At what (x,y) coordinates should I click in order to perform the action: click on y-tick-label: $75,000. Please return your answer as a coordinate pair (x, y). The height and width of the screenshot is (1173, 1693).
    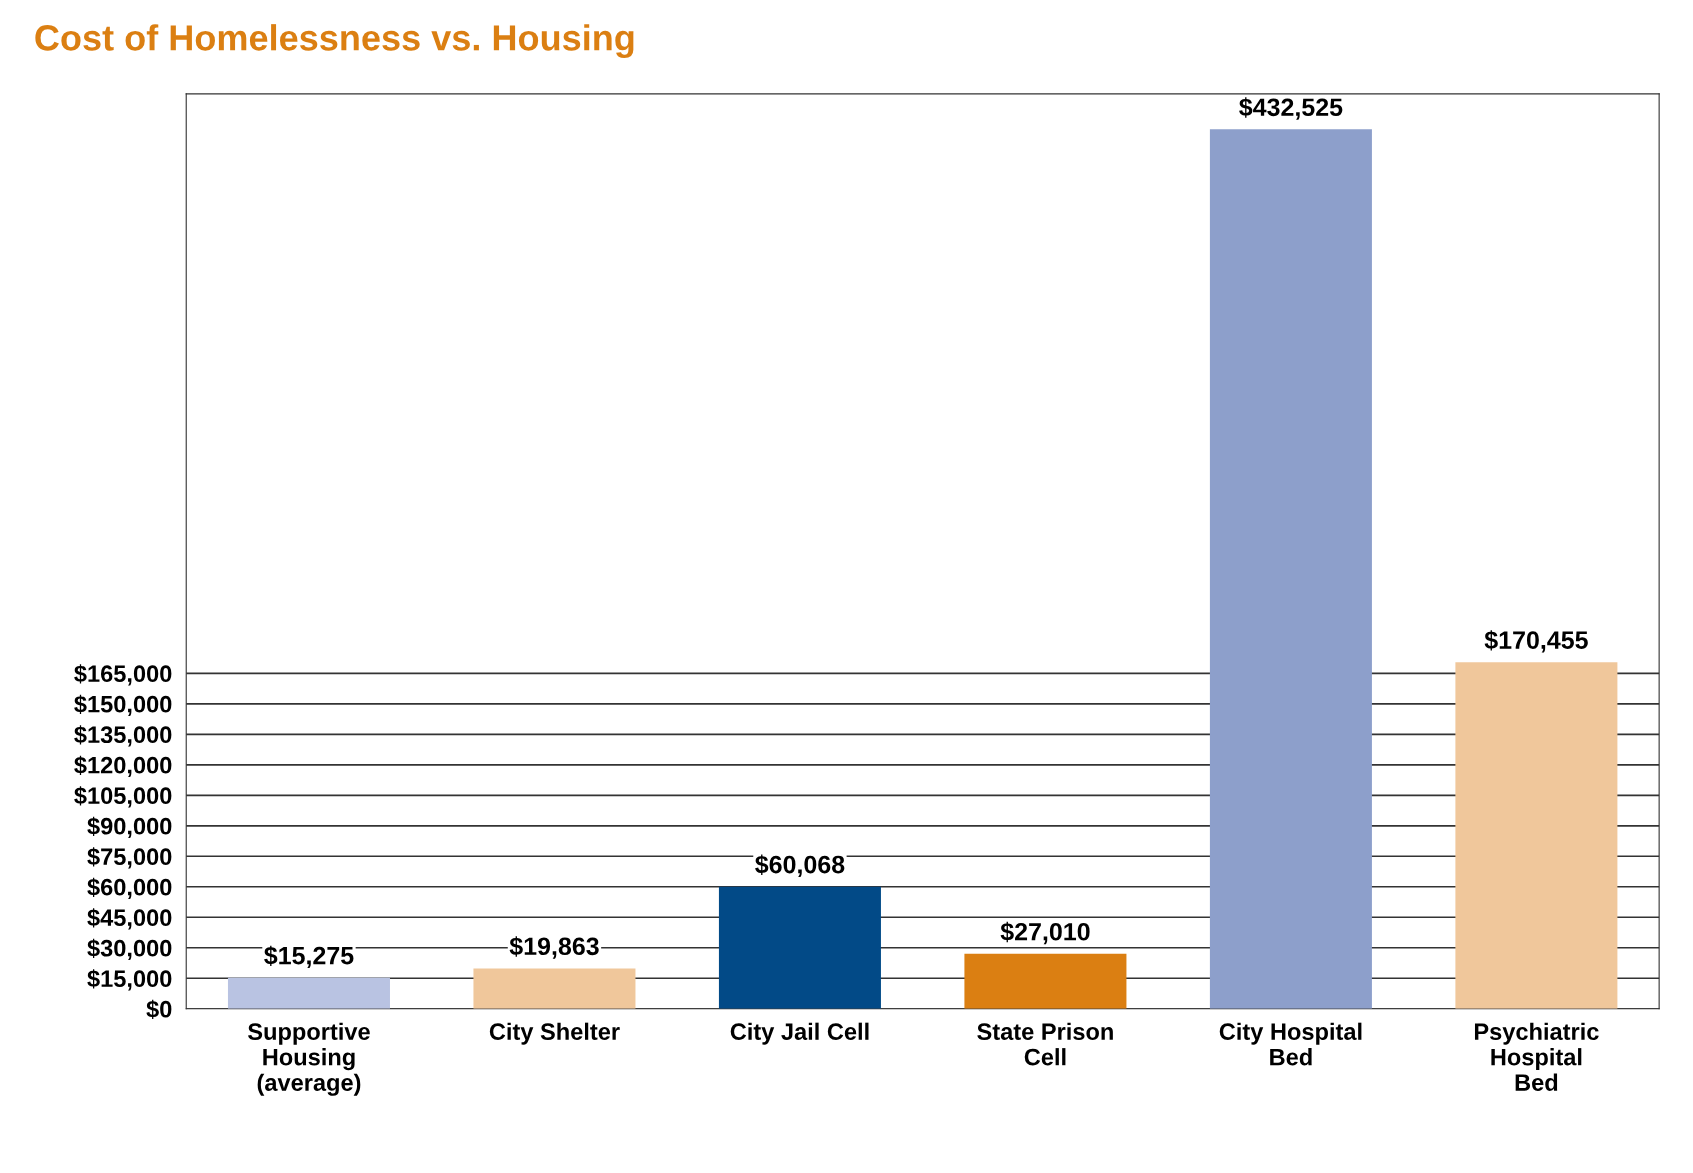
    Looking at the image, I should click on (129, 858).